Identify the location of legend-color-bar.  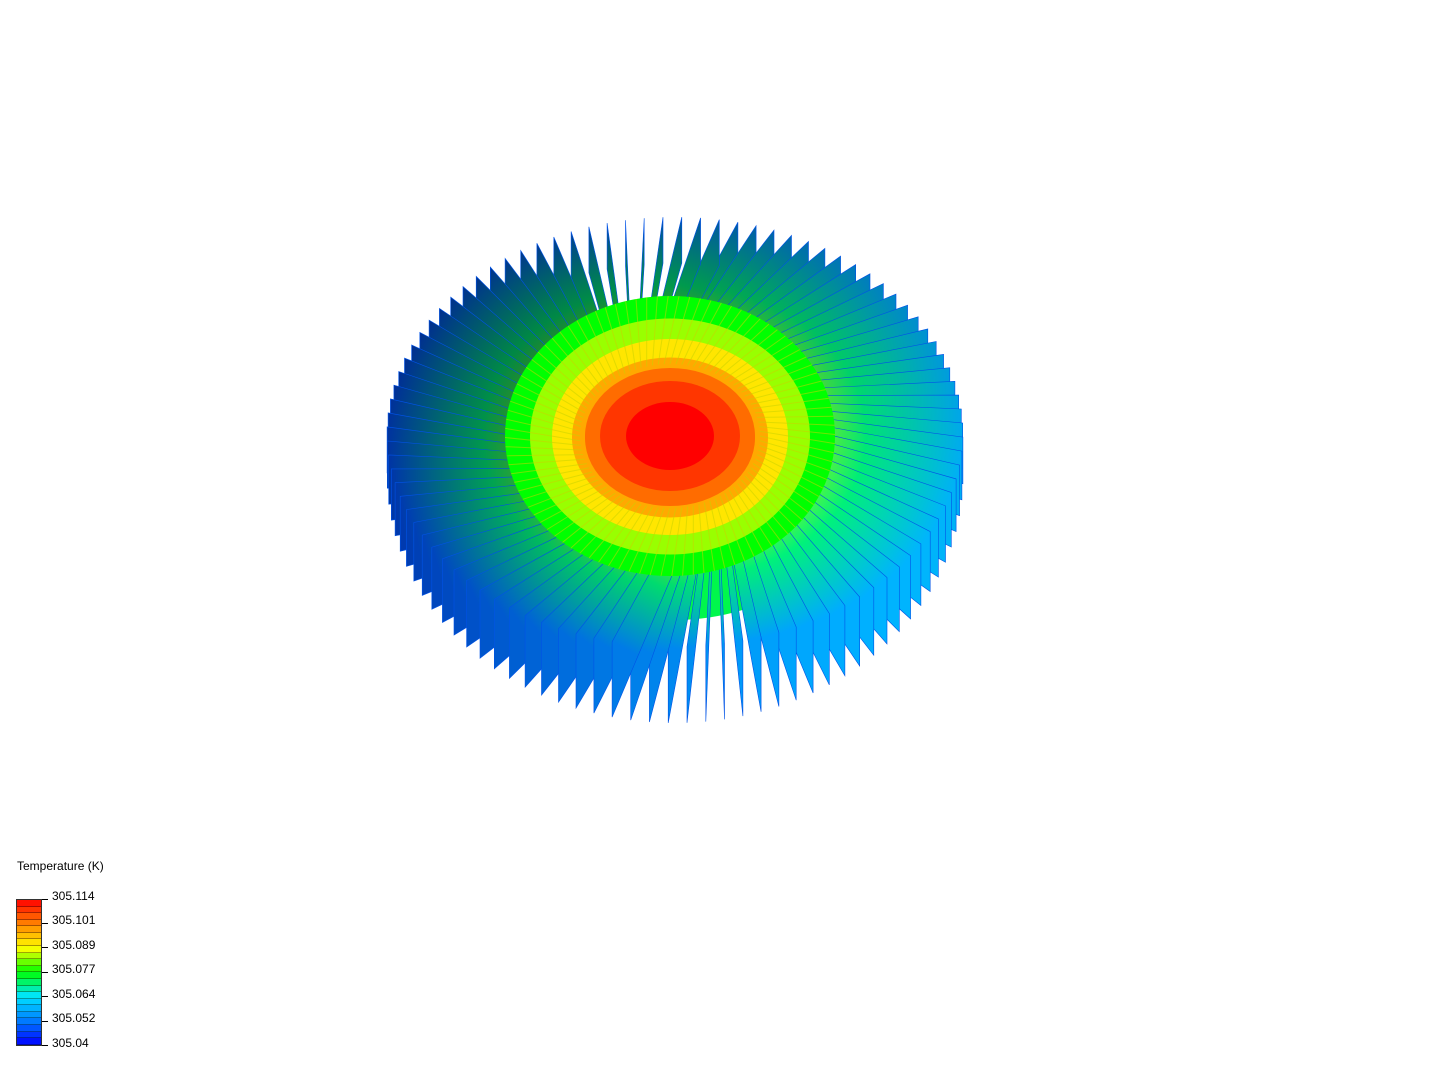
(29, 972).